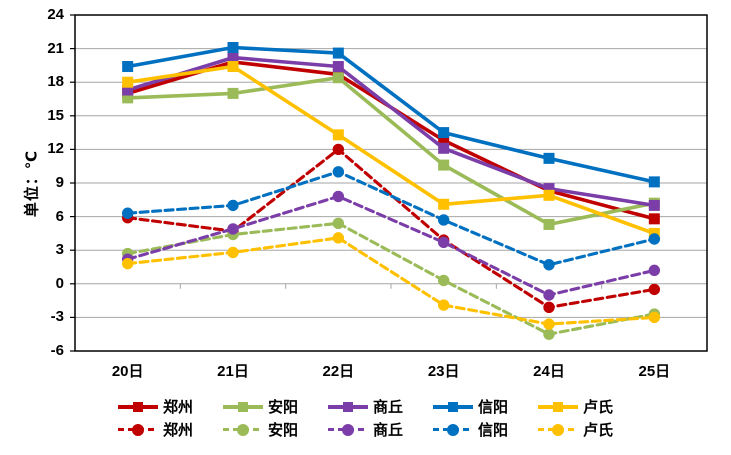 The width and height of the screenshot is (731, 455). I want to click on legend-label-shangqiu-high: 商丘, so click(387, 407).